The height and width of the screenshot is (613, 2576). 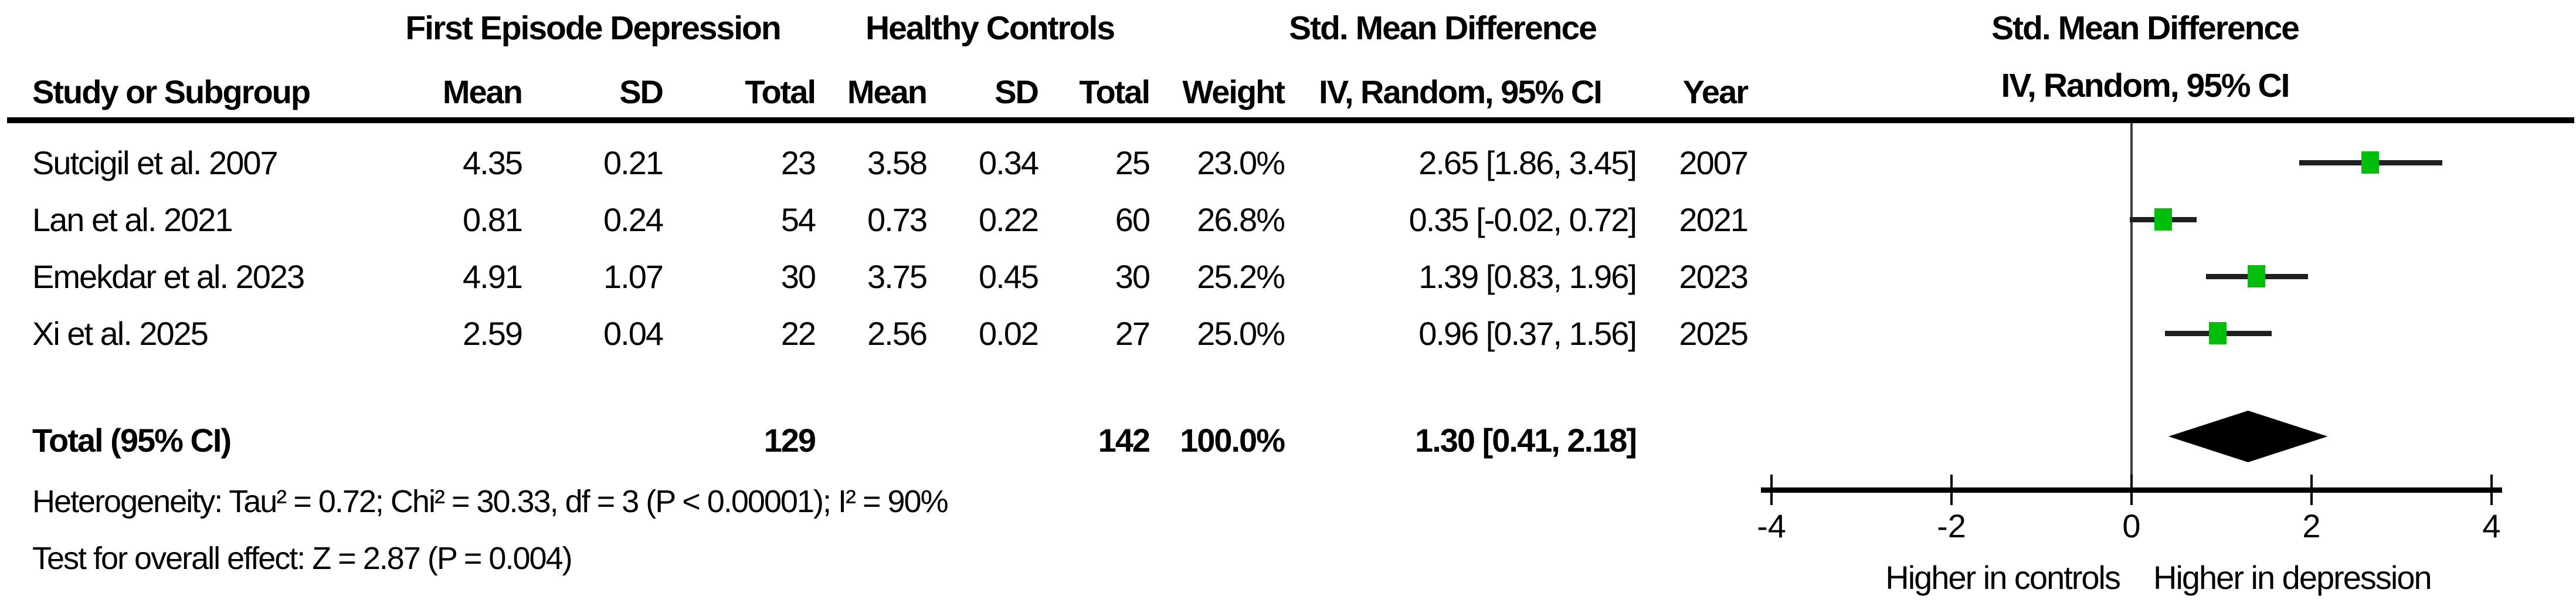 What do you see at coordinates (2292, 578) in the screenshot?
I see `axis-label-higher-in-depression: Higher in depression` at bounding box center [2292, 578].